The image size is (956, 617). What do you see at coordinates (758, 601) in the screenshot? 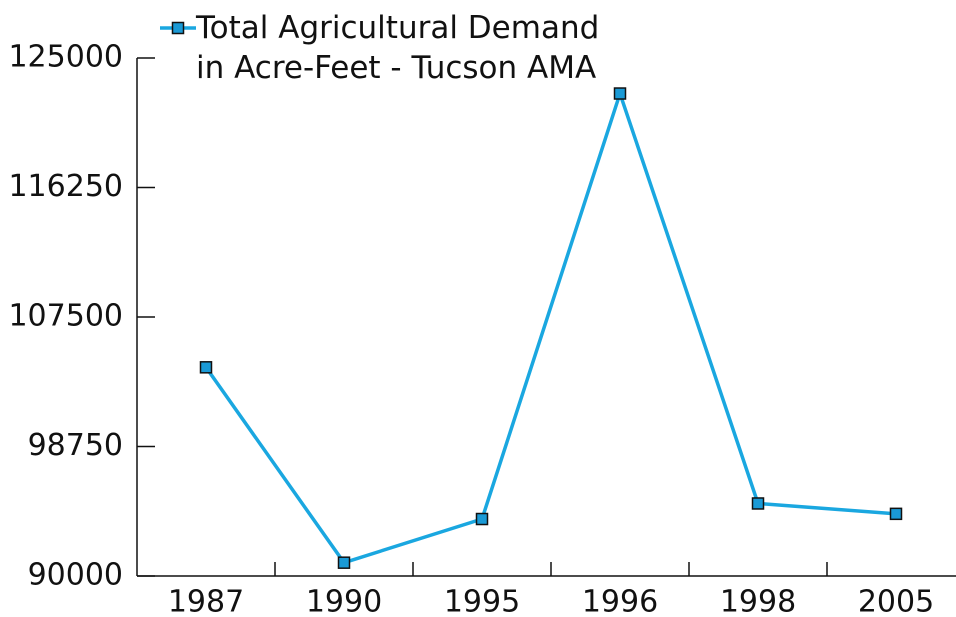
I see `x-tick-label: 1998` at bounding box center [758, 601].